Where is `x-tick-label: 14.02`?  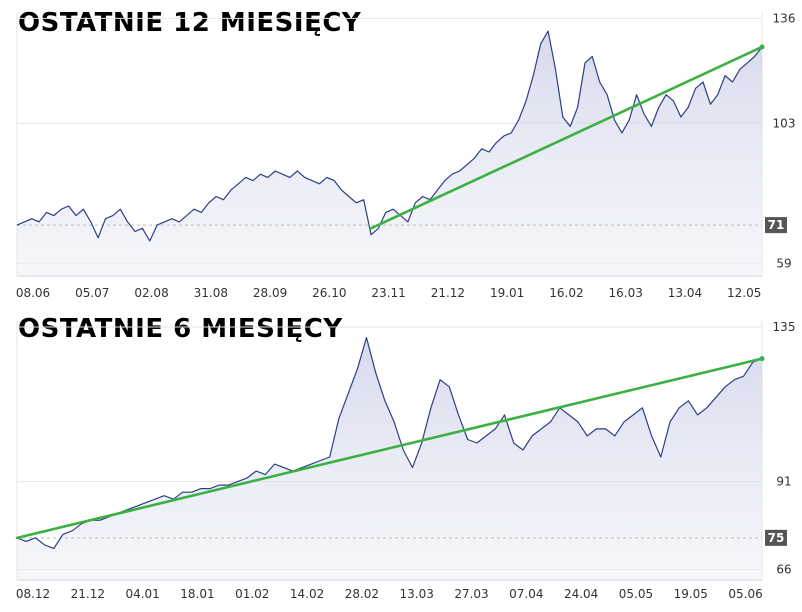
x-tick-label: 14.02 is located at coordinates (307, 594).